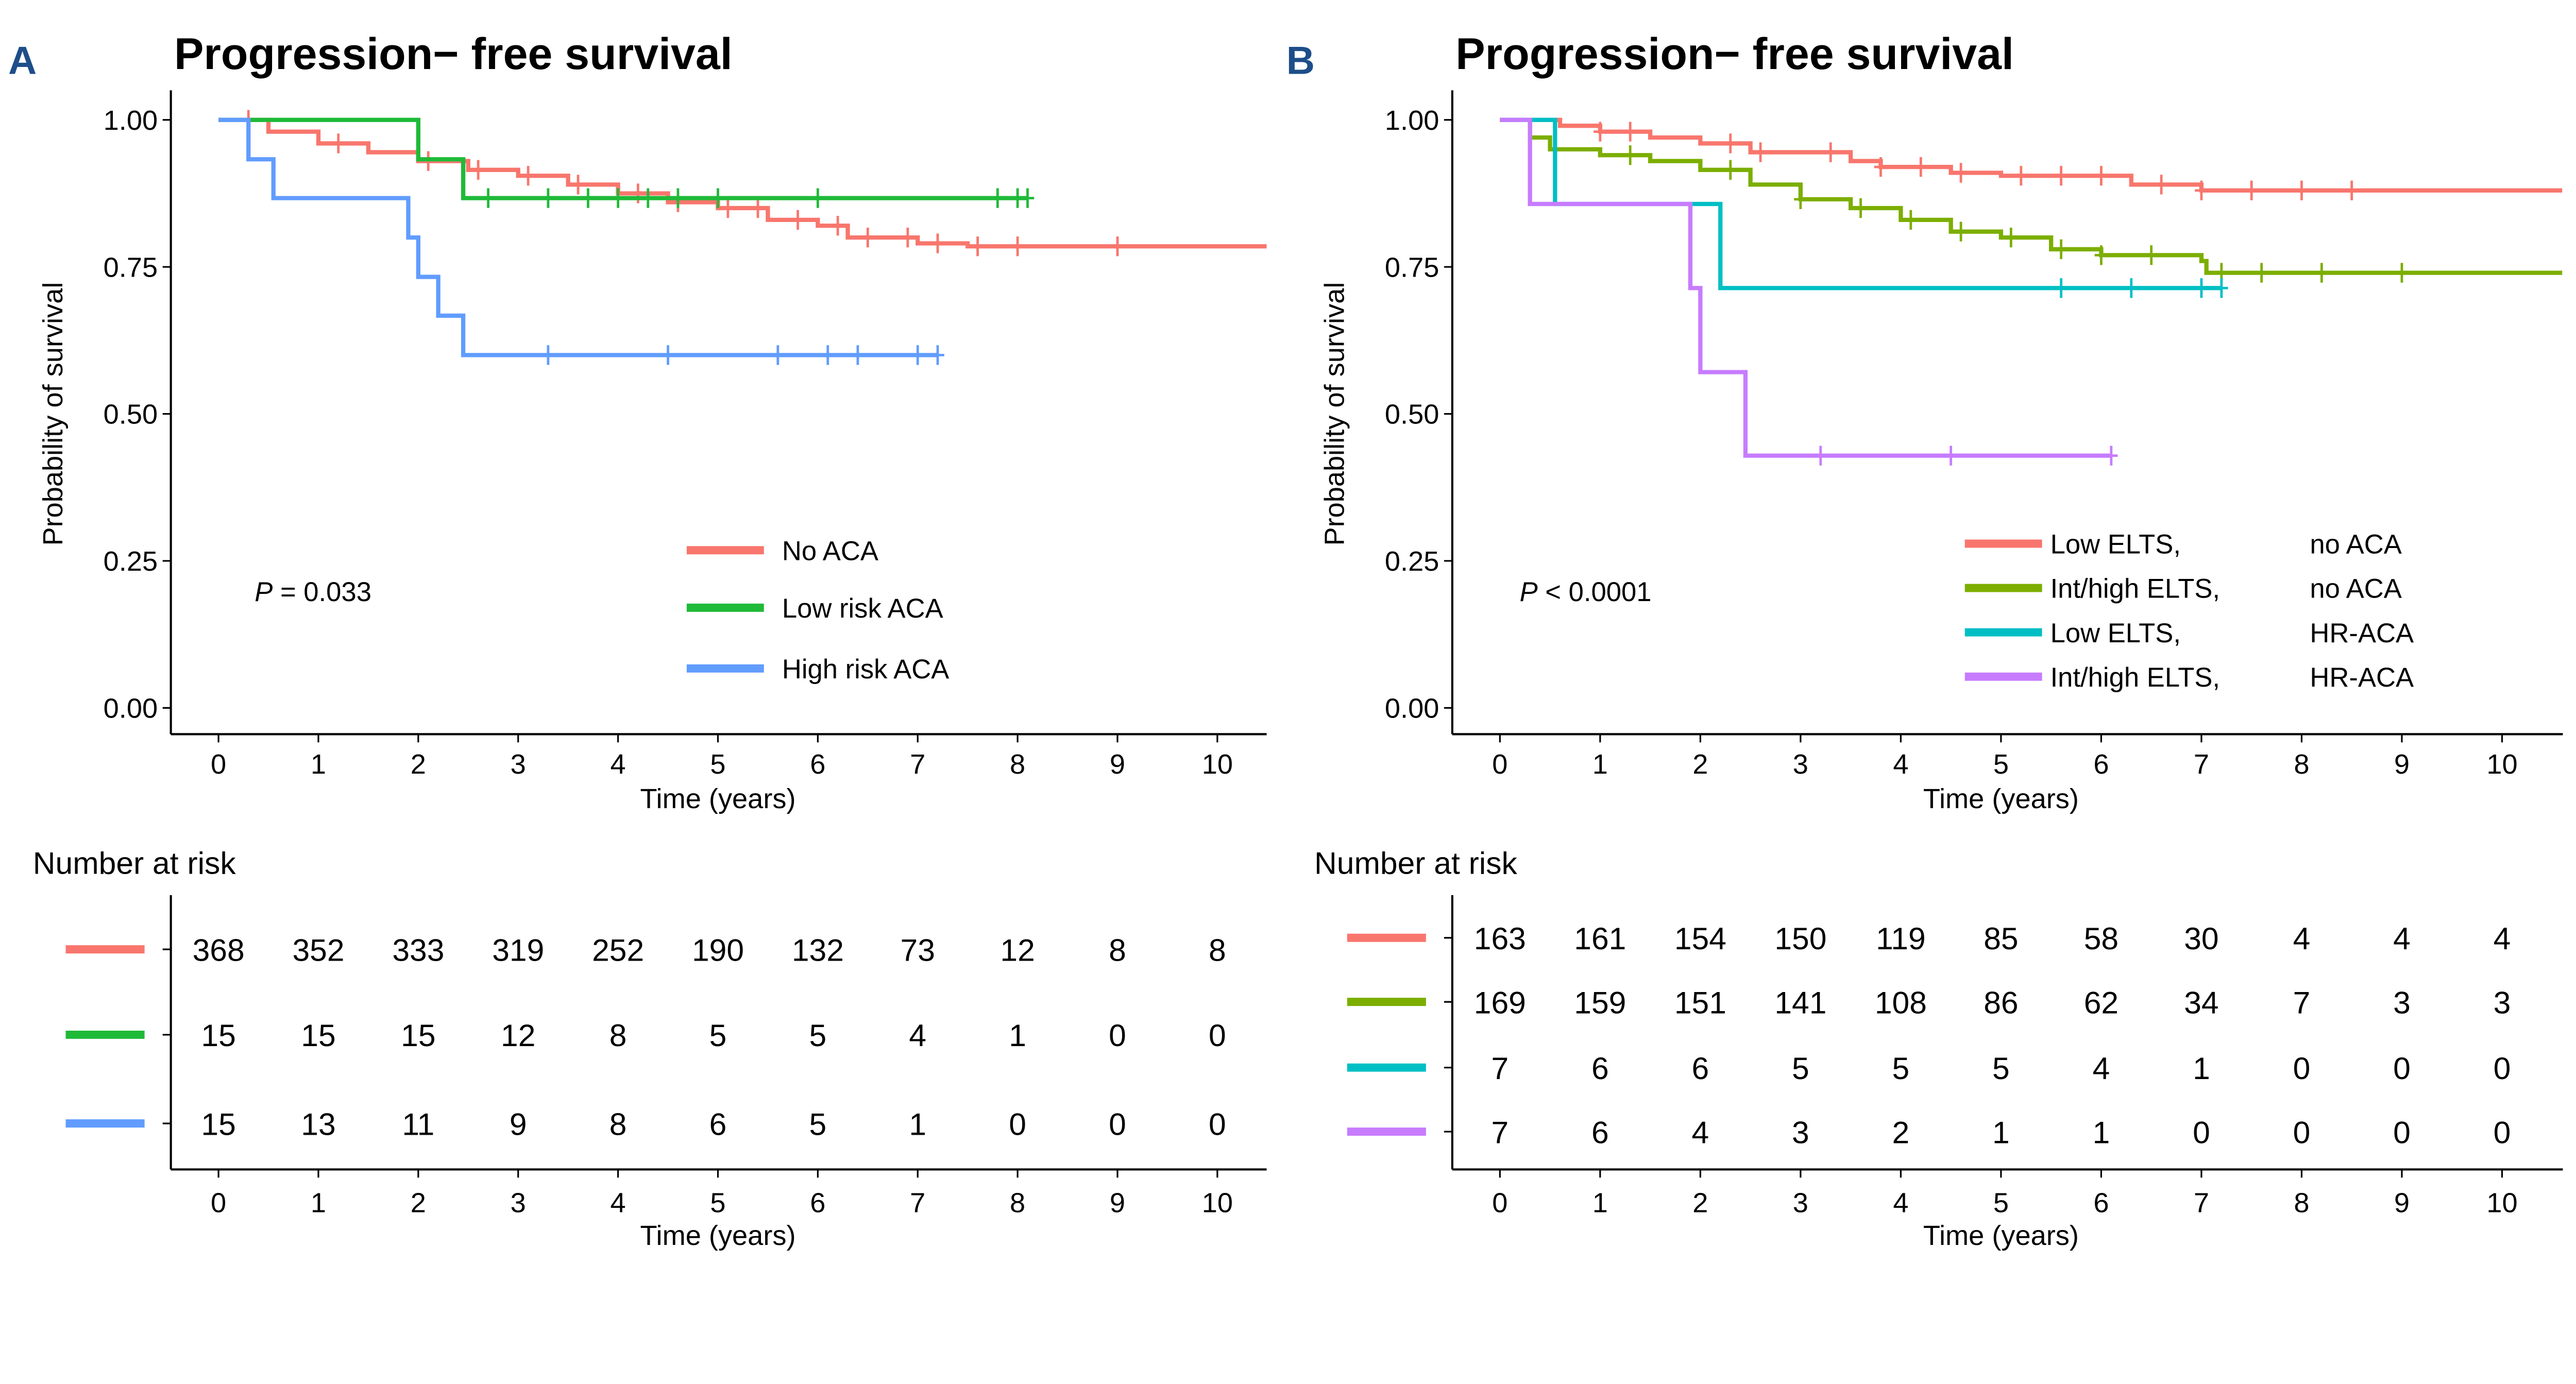 This screenshot has height=1384, width=2576. What do you see at coordinates (1500, 1132) in the screenshot?
I see `risk-count: 7` at bounding box center [1500, 1132].